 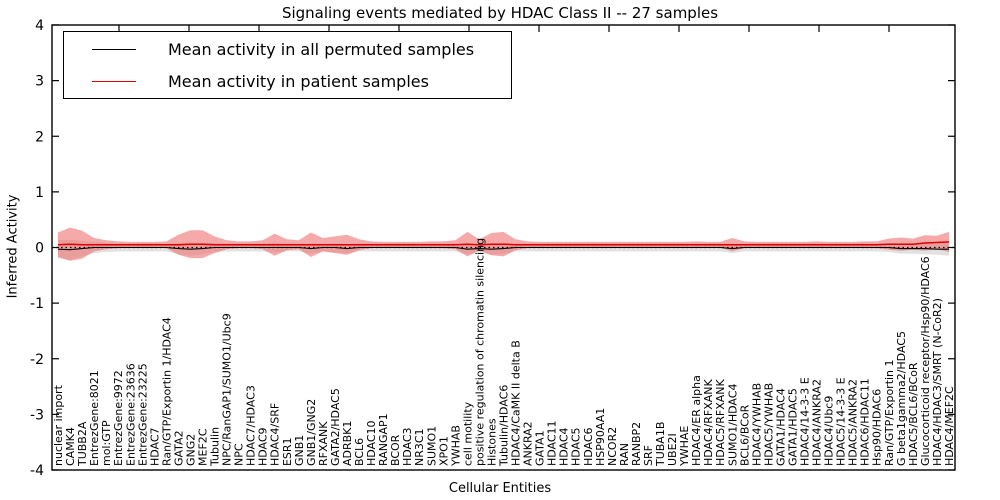 I want to click on x-category-label: HDAC11, so click(x=552, y=443).